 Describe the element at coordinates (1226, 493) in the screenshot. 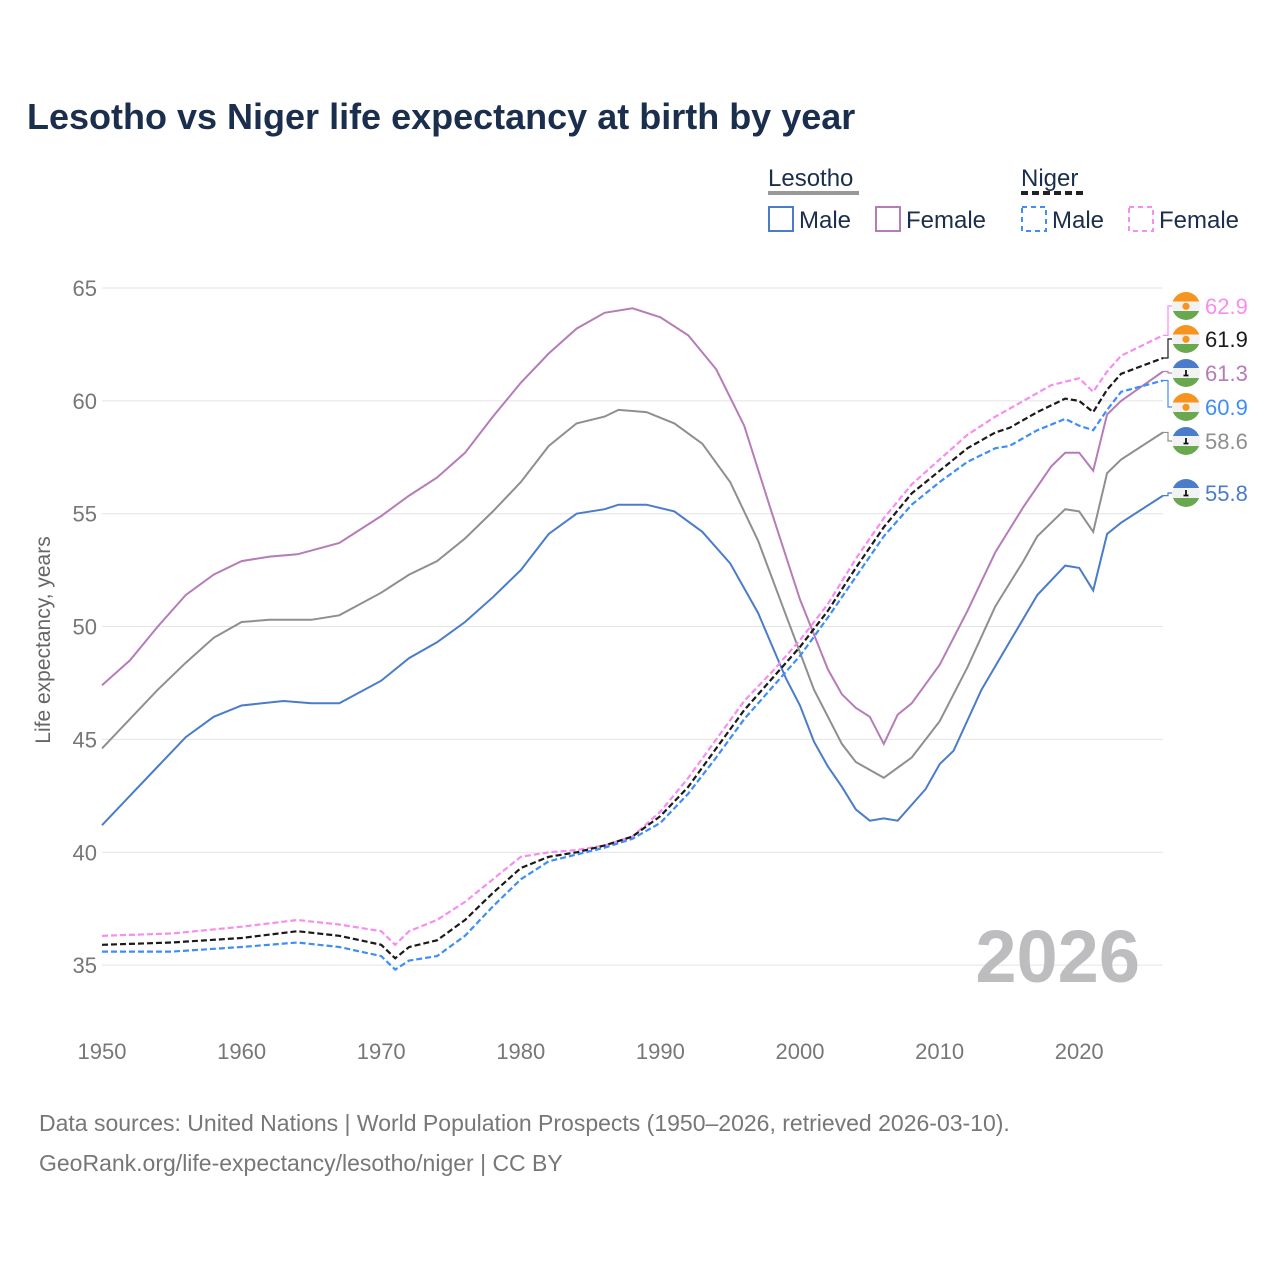

I see `end-value-label: 55.8` at that location.